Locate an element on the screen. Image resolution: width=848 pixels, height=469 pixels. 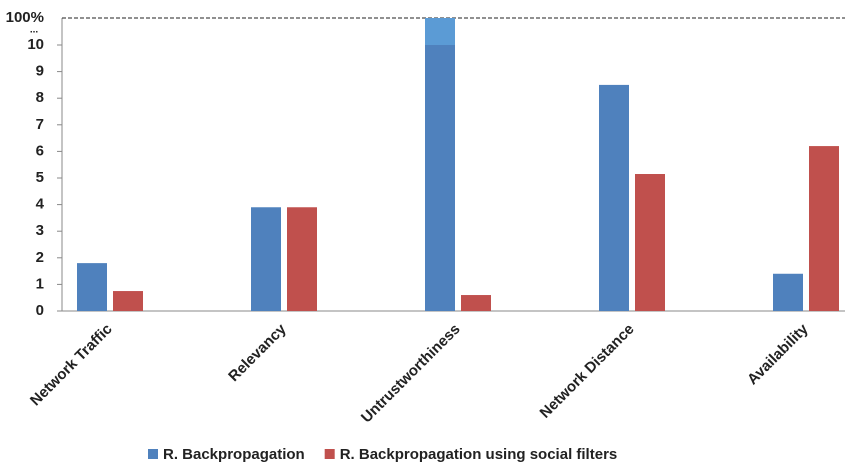
y-tick-label: 0 is located at coordinates (40, 310).